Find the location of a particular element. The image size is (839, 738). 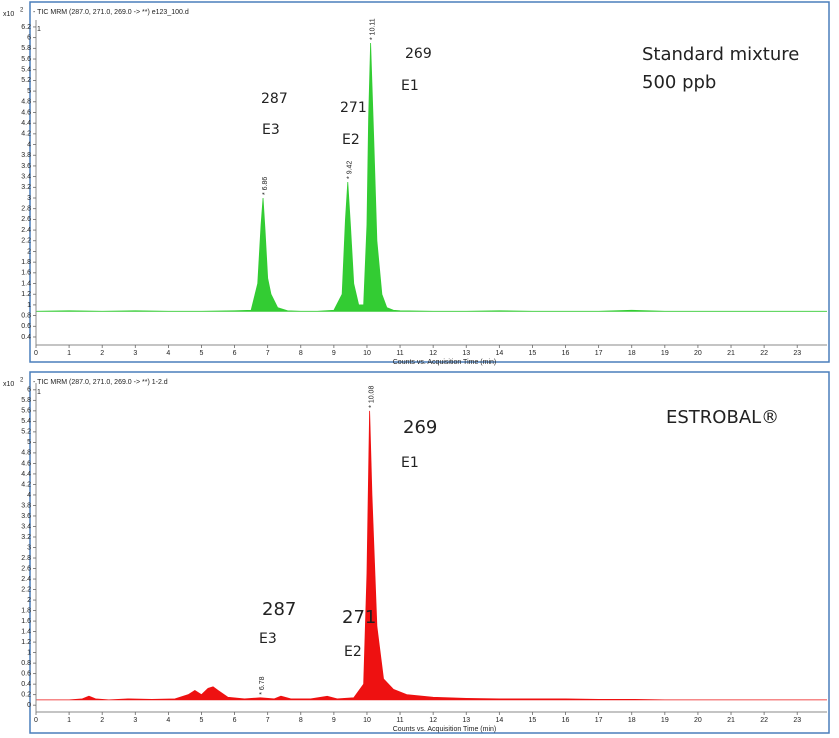

annotation: 287 is located at coordinates (279, 609).